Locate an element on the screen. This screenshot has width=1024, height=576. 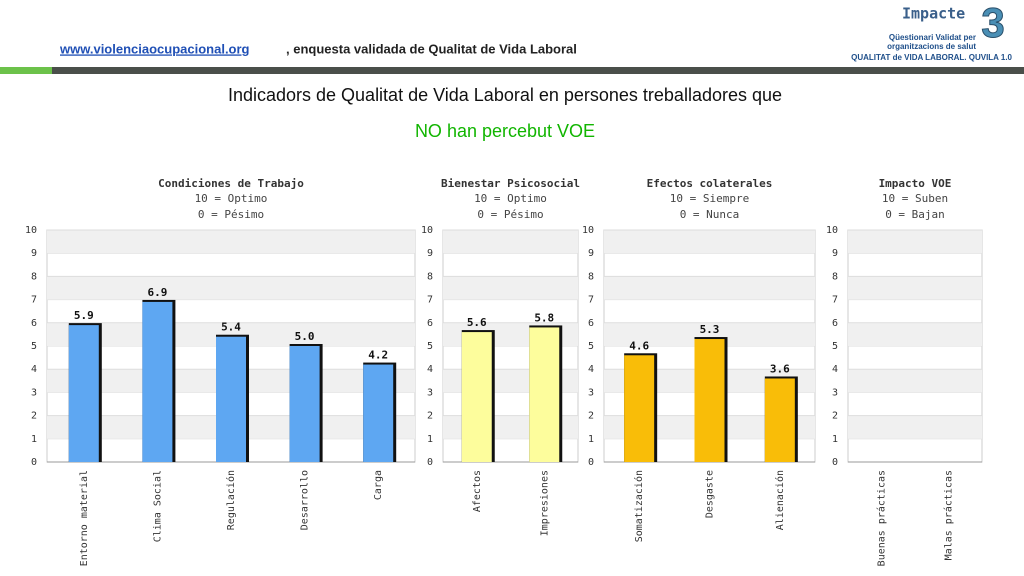
x-tick-label: Carga is located at coordinates (378, 485).